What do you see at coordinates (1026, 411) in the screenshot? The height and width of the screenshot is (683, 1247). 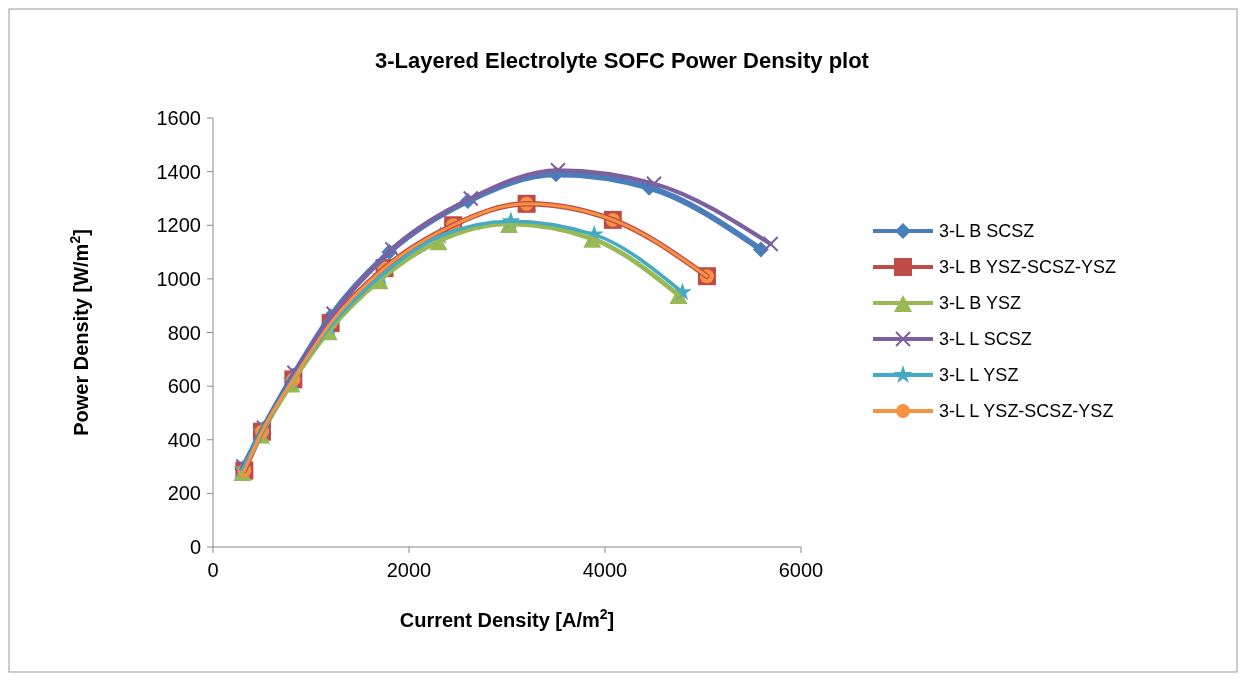 I see `legend-label: 3-L L YSZ-SCSZ-YSZ` at bounding box center [1026, 411].